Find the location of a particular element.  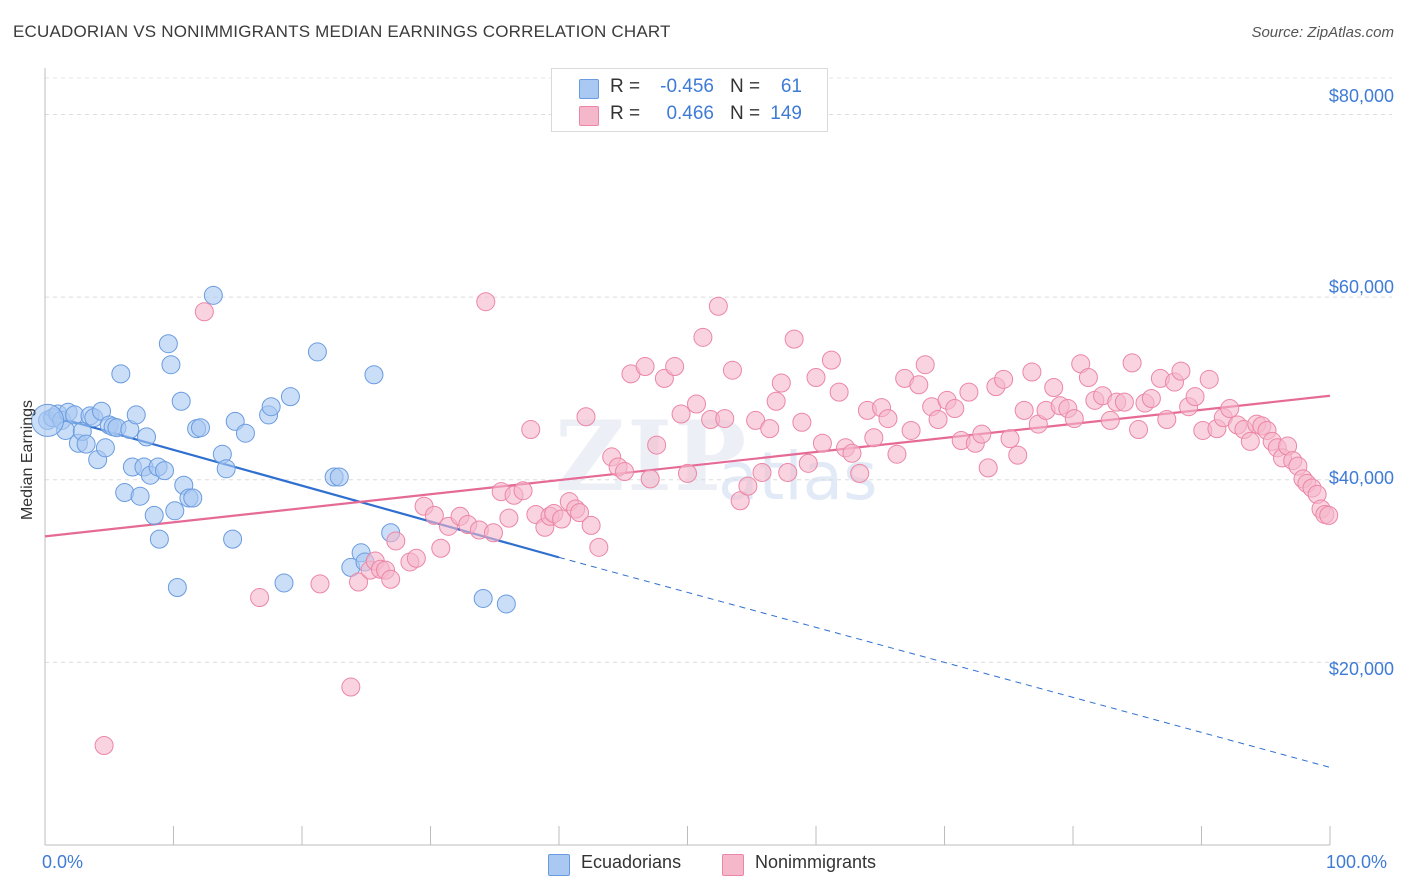

ecuadorian-trend-extension is located at coordinates (944, 662).